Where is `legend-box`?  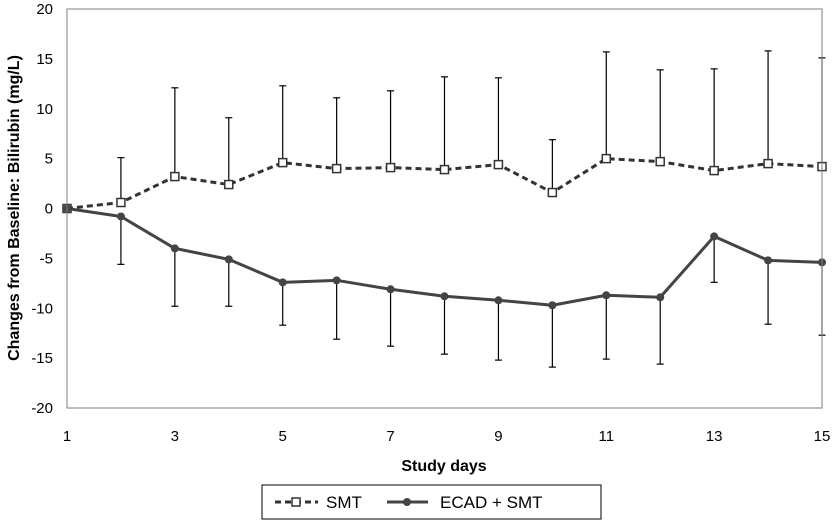
legend-box is located at coordinates (431, 502).